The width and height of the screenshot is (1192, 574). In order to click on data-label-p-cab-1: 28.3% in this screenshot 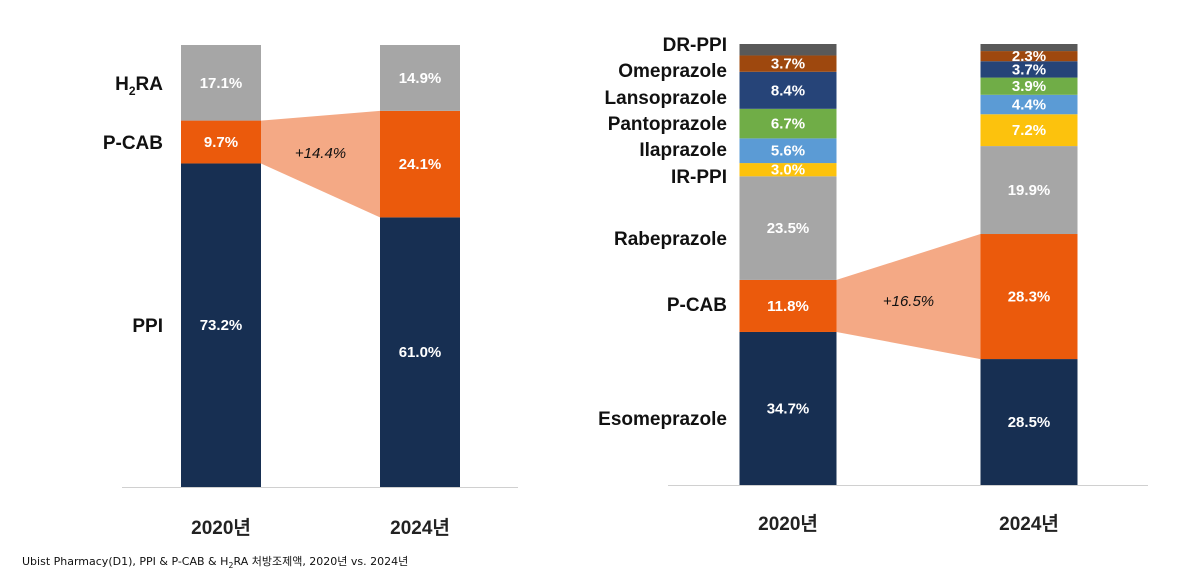, I will do `click(1029, 297)`.